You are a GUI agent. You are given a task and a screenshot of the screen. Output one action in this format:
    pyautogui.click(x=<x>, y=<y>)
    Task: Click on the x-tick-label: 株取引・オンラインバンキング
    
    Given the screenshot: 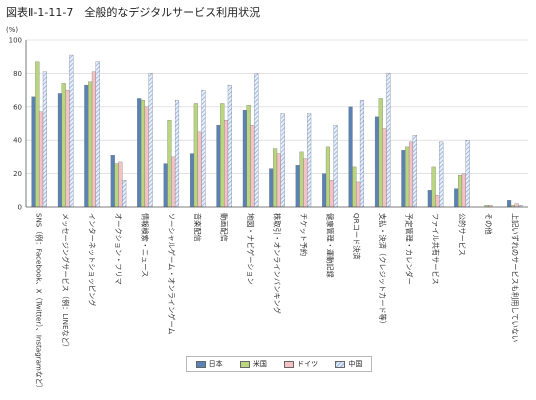 What is the action you would take?
    pyautogui.click(x=277, y=263)
    